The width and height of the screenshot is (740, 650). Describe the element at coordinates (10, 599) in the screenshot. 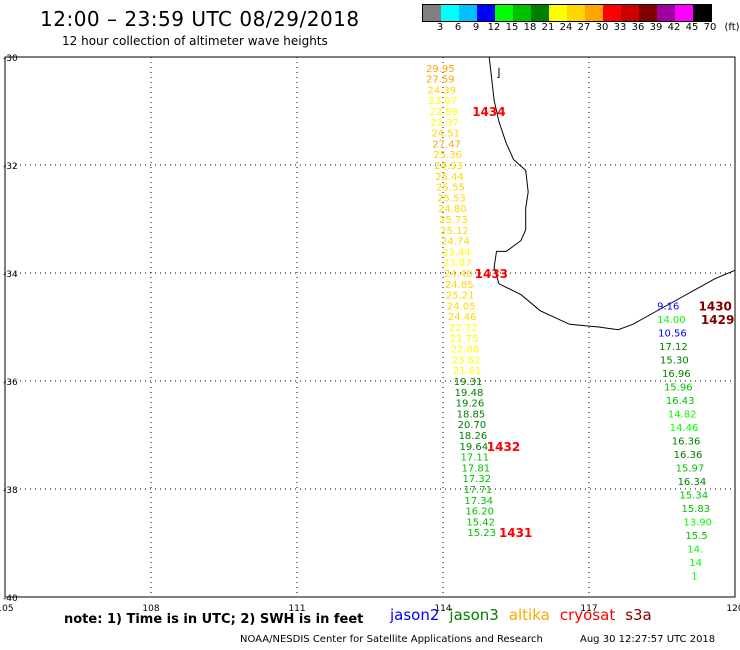

I see `lat-tick-label: -40` at that location.